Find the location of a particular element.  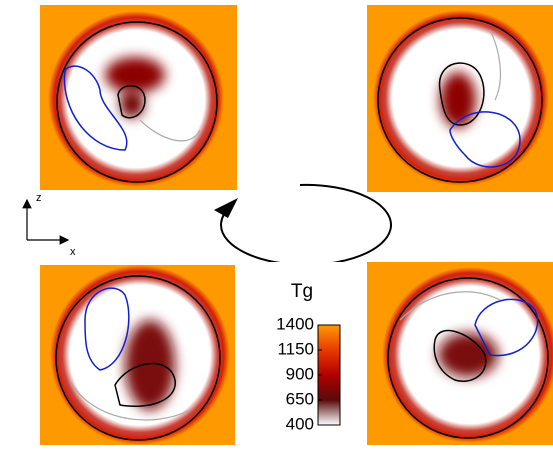

z-label: z is located at coordinates (39, 198).